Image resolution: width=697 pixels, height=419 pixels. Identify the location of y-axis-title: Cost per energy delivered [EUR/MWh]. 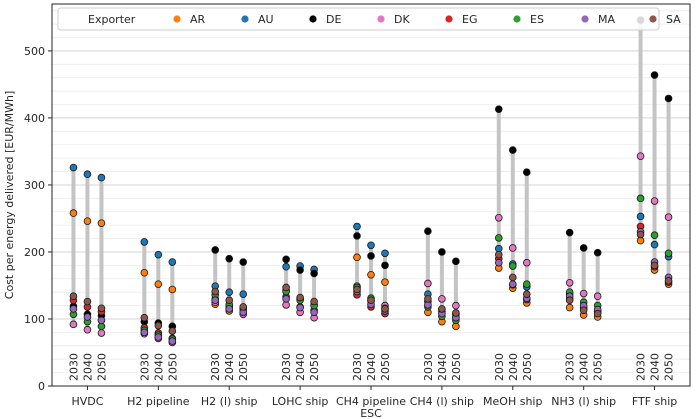
(9, 195).